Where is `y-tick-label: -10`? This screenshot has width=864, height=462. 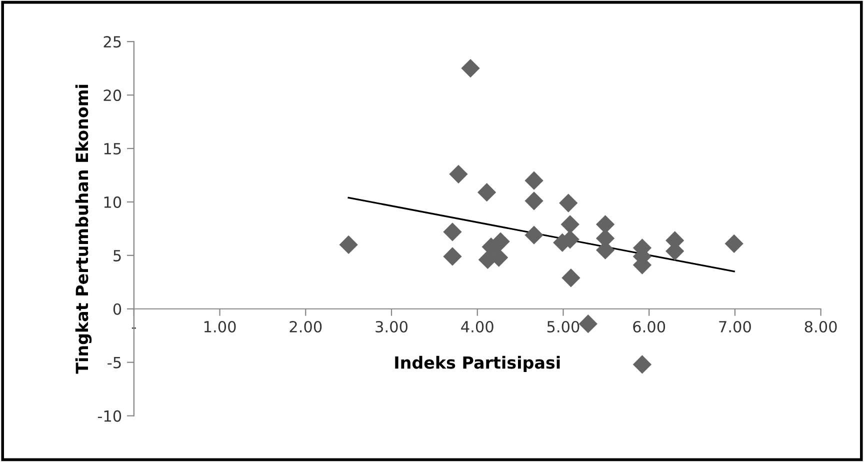
y-tick-label: -10 is located at coordinates (110, 416).